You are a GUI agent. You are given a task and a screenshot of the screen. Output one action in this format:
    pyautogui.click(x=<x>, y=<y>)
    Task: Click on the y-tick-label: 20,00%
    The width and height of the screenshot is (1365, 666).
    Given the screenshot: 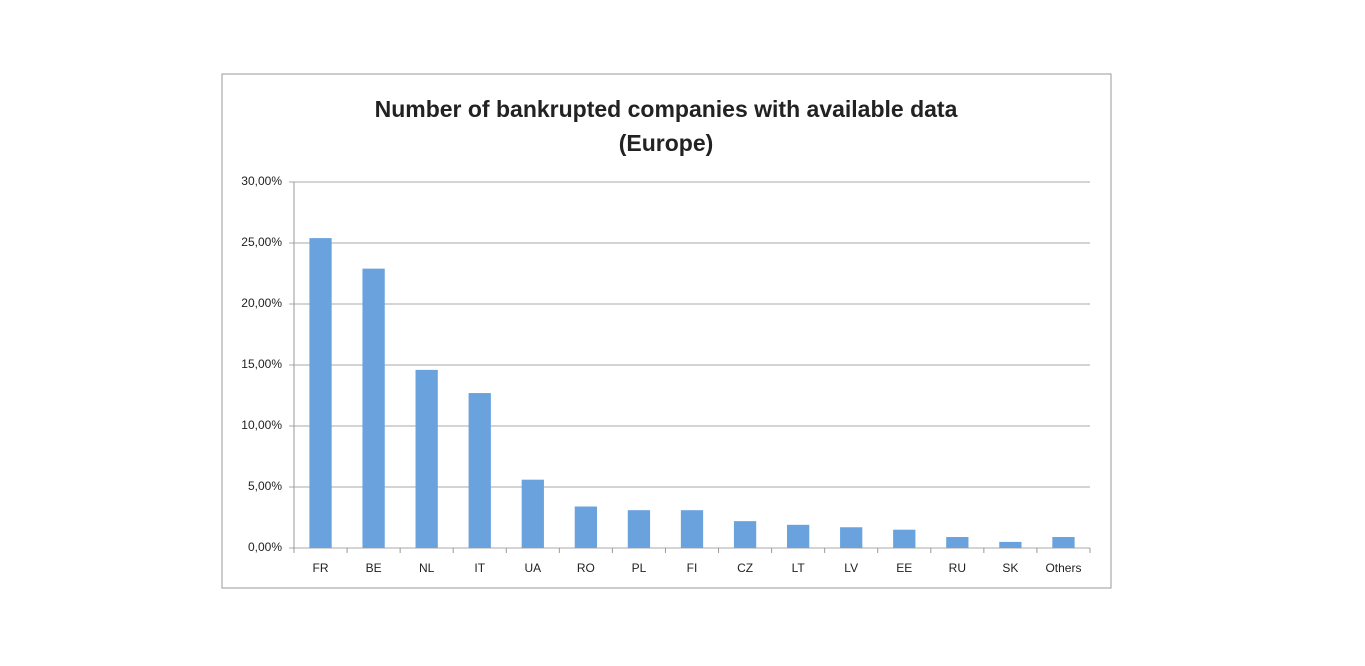 What is the action you would take?
    pyautogui.click(x=261, y=303)
    